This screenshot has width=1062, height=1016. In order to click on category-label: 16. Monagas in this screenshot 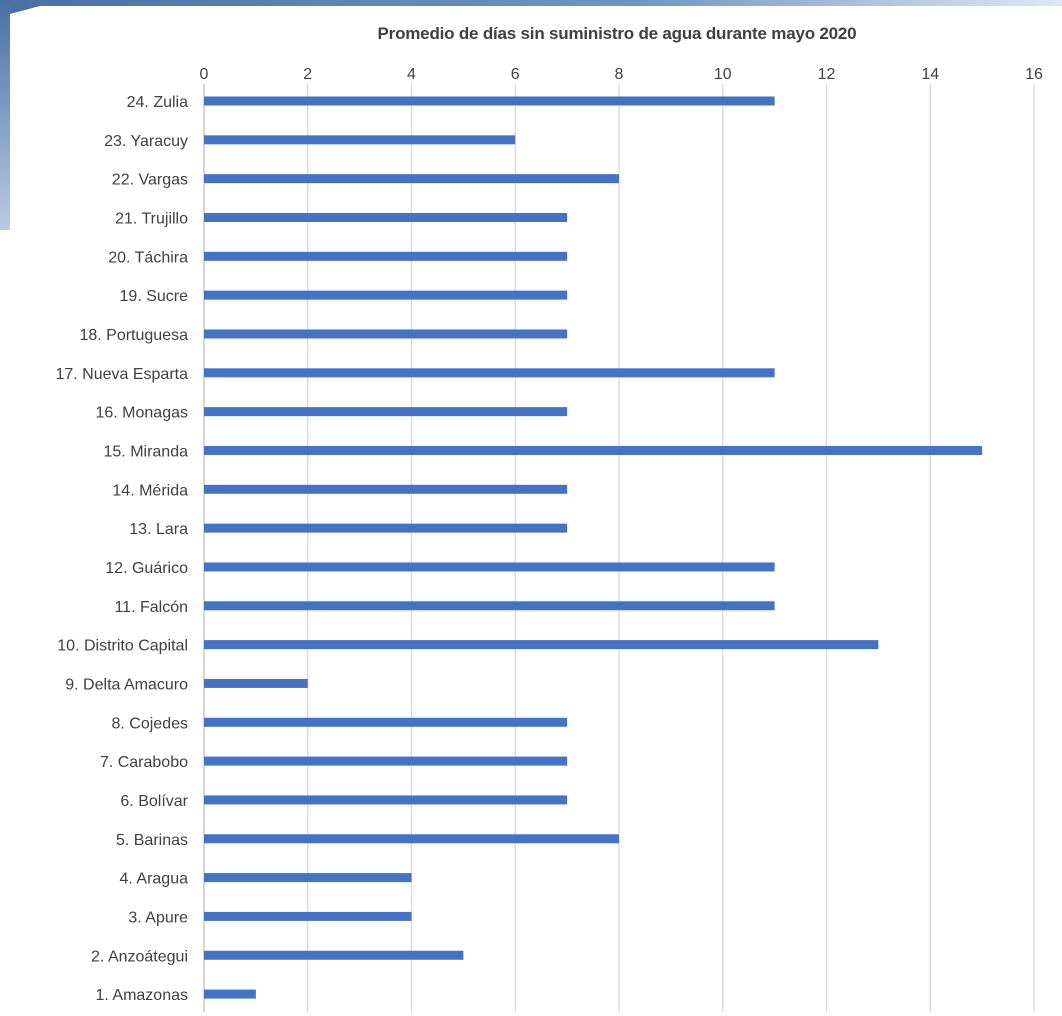, I will do `click(141, 413)`.